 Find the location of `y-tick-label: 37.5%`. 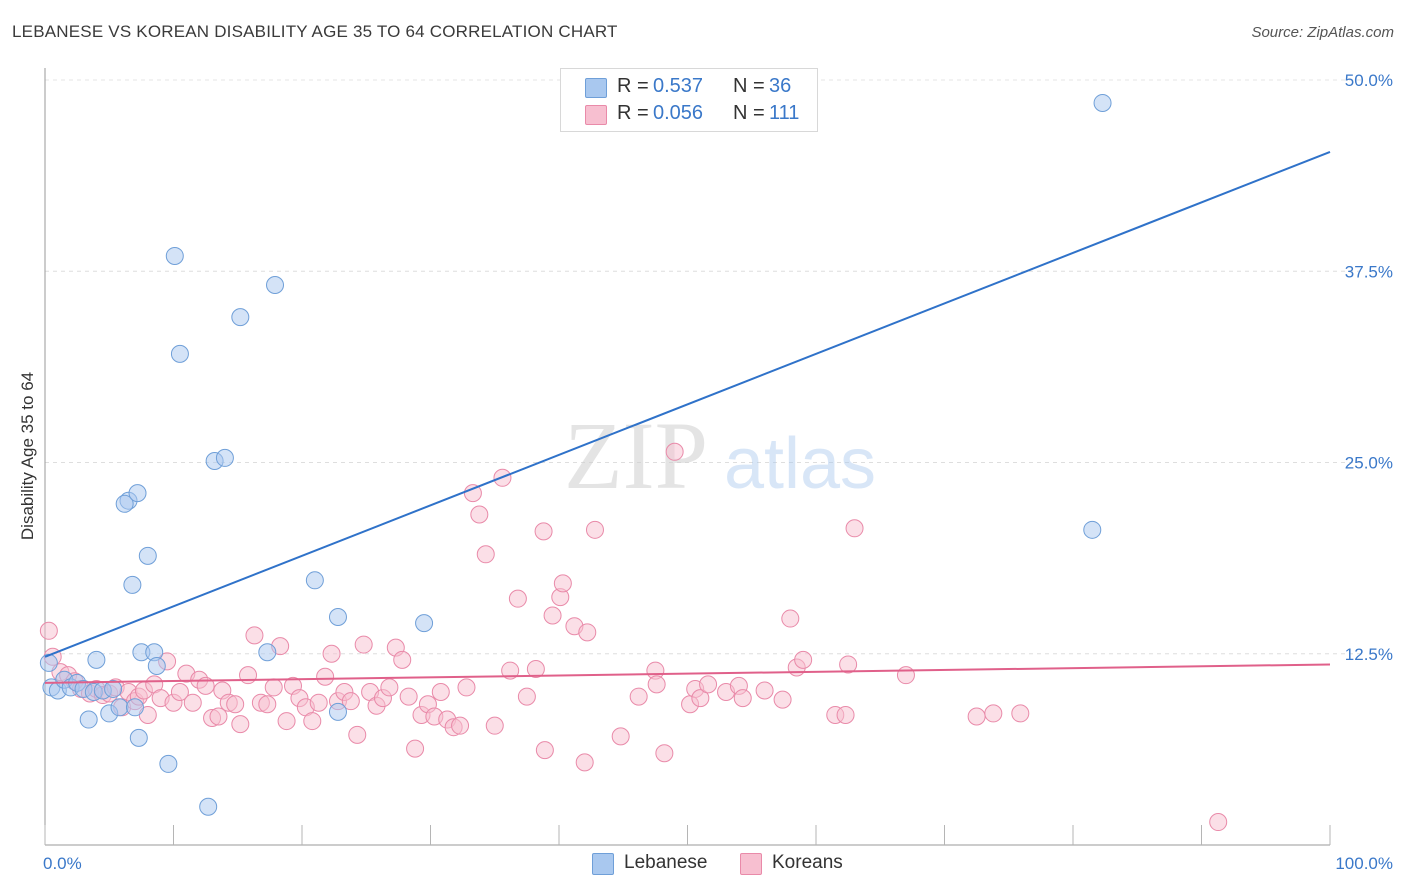

y-tick-label: 37.5% is located at coordinates (1369, 271).